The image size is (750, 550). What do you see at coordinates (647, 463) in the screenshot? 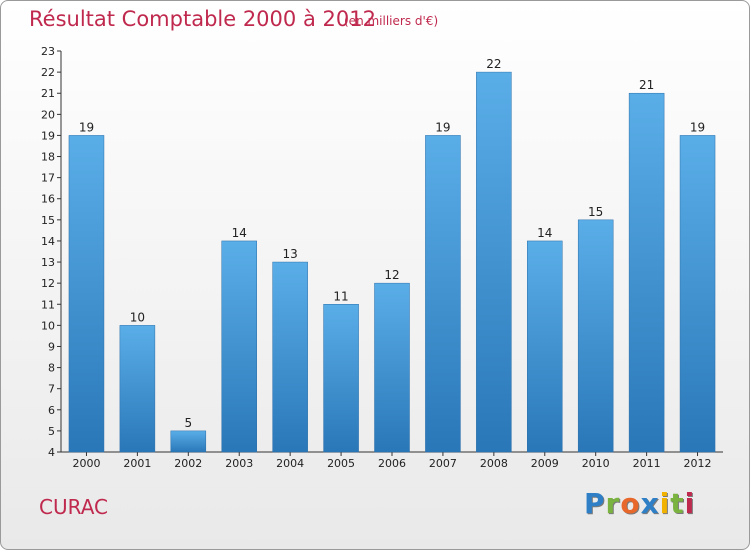
I see `x-tick-label: 2011` at bounding box center [647, 463].